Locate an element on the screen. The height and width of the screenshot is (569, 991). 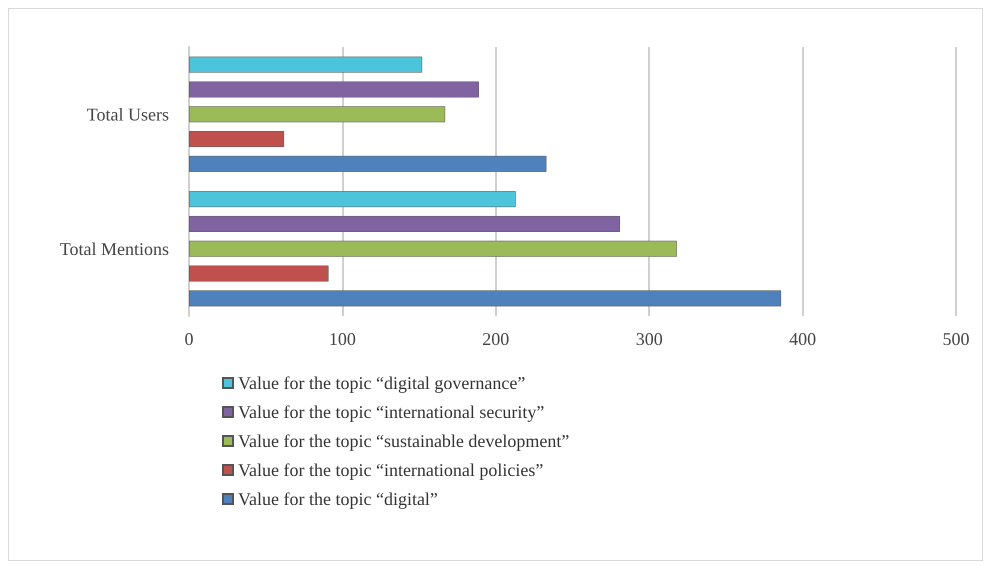
x-tick-label: 100 is located at coordinates (342, 339).